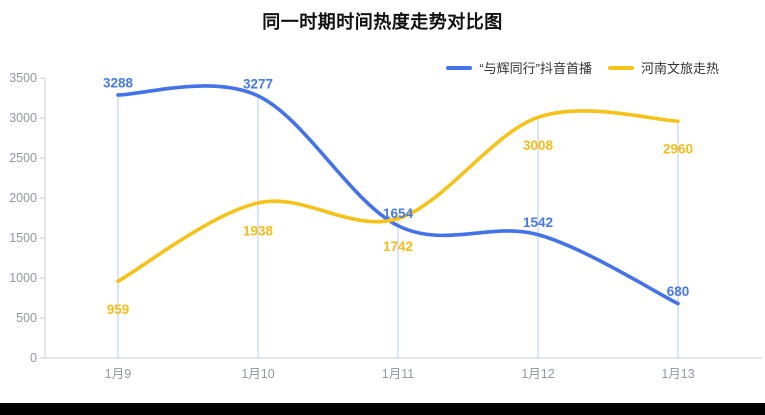  Describe the element at coordinates (33, 358) in the screenshot. I see `y-axis-label: 0` at that location.